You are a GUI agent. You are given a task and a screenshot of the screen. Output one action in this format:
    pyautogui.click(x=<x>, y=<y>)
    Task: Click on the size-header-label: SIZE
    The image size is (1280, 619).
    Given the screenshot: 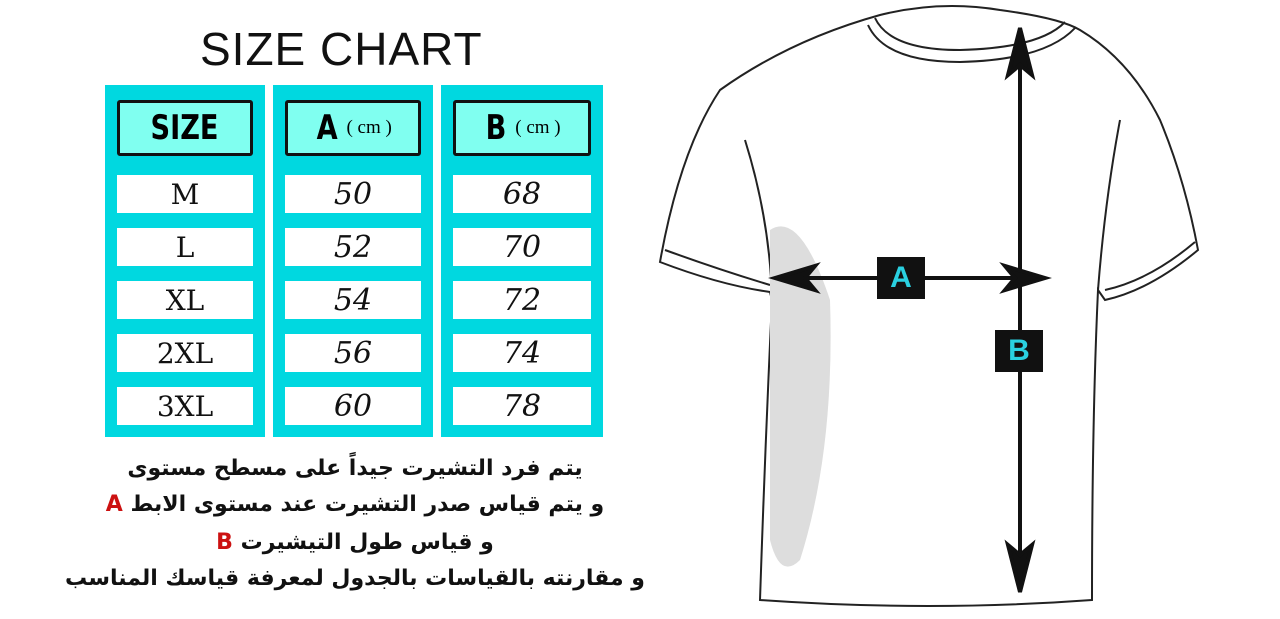 What is the action you would take?
    pyautogui.click(x=185, y=128)
    